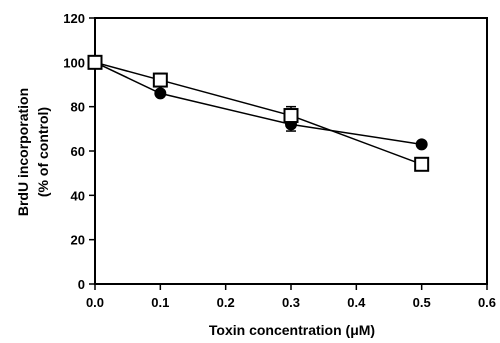 This screenshot has height=343, width=500. What do you see at coordinates (74, 62) in the screenshot?
I see `y-tick-label: 100` at bounding box center [74, 62].